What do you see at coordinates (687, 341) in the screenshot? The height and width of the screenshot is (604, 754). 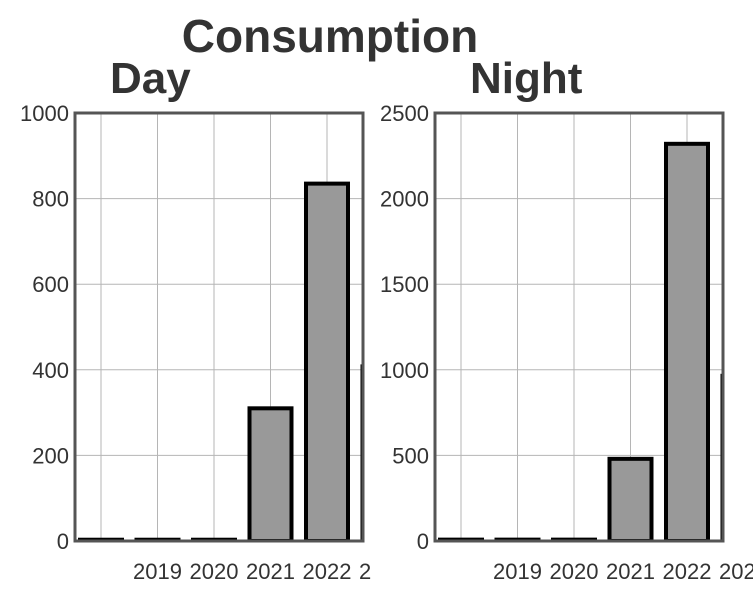 I see `night-bar-2022` at bounding box center [687, 341].